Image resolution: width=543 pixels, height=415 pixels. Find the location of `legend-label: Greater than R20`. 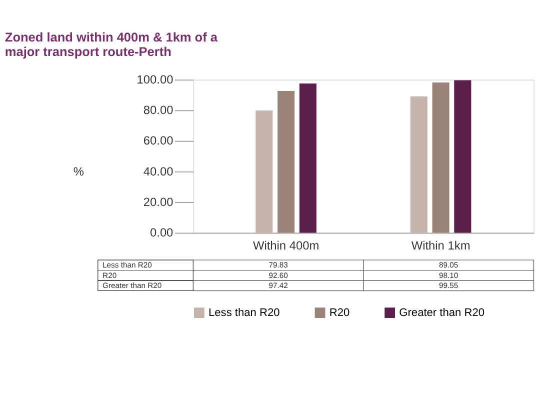

legend-label: Greater than R20 is located at coordinates (442, 313).